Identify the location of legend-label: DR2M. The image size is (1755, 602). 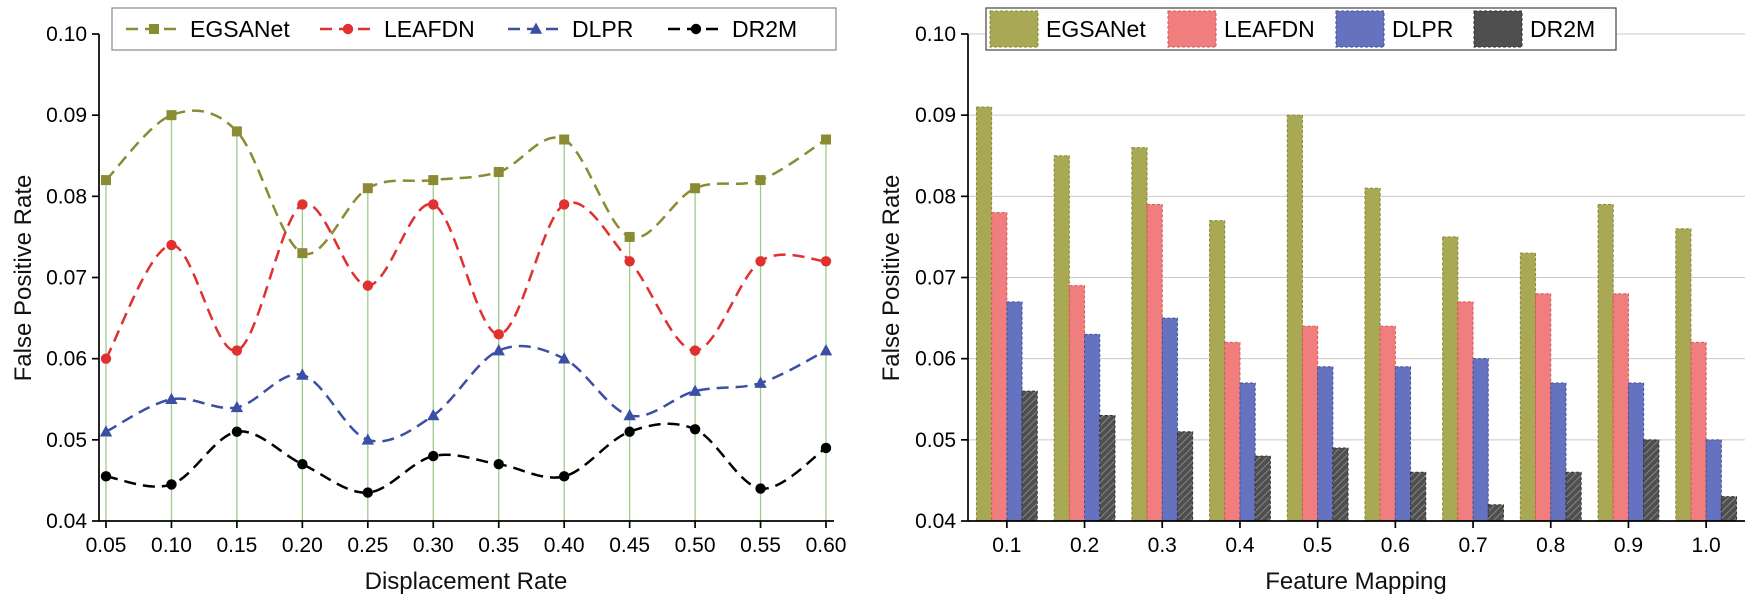
(1562, 29).